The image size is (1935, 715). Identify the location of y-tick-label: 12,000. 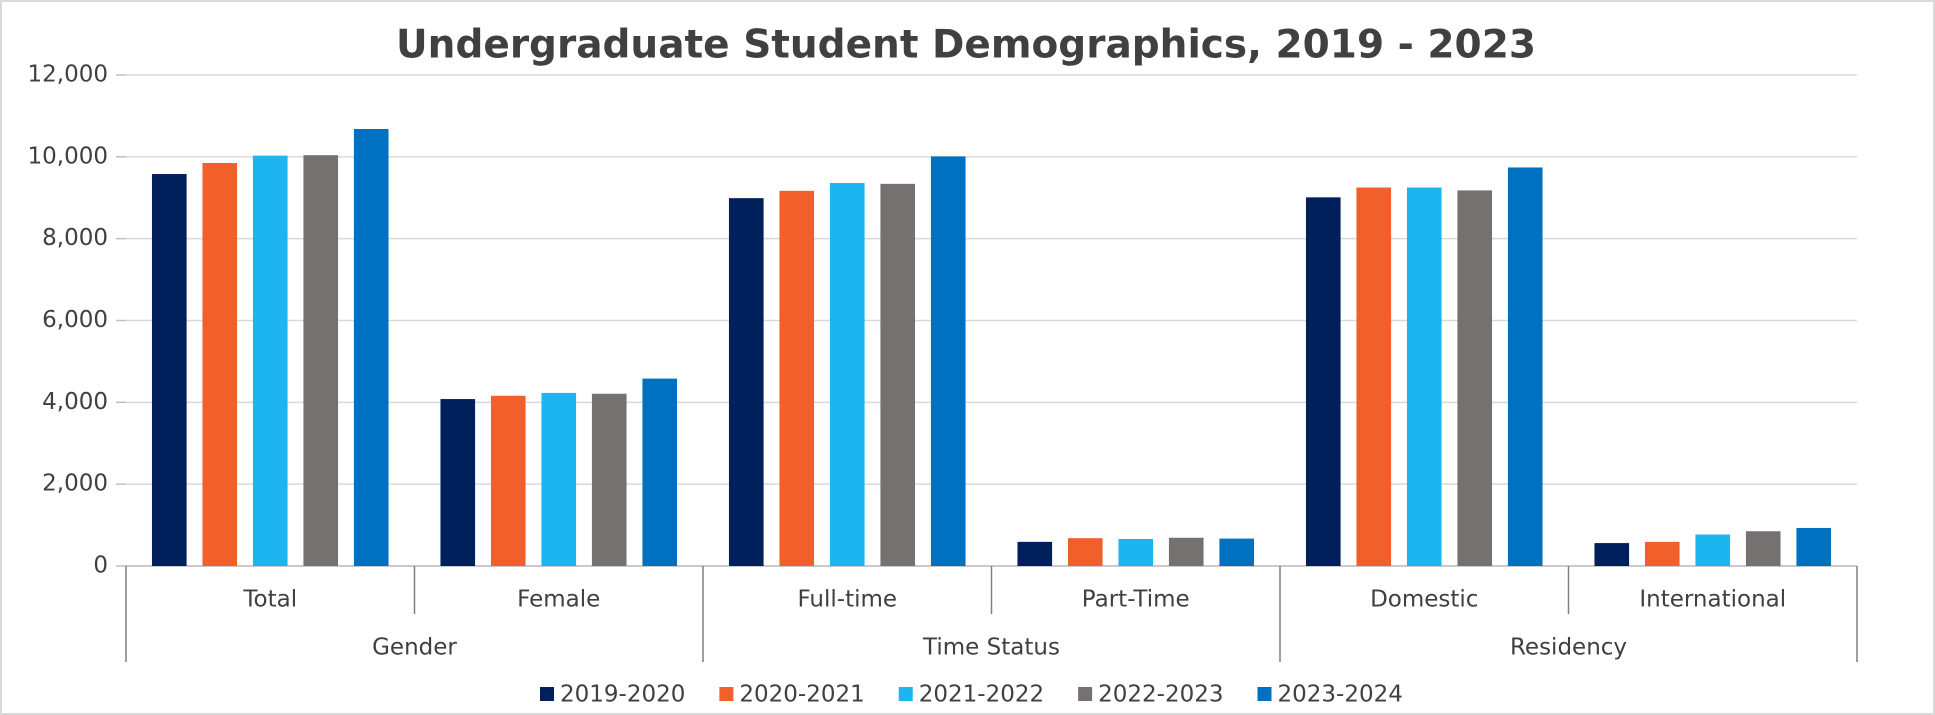
(68, 75).